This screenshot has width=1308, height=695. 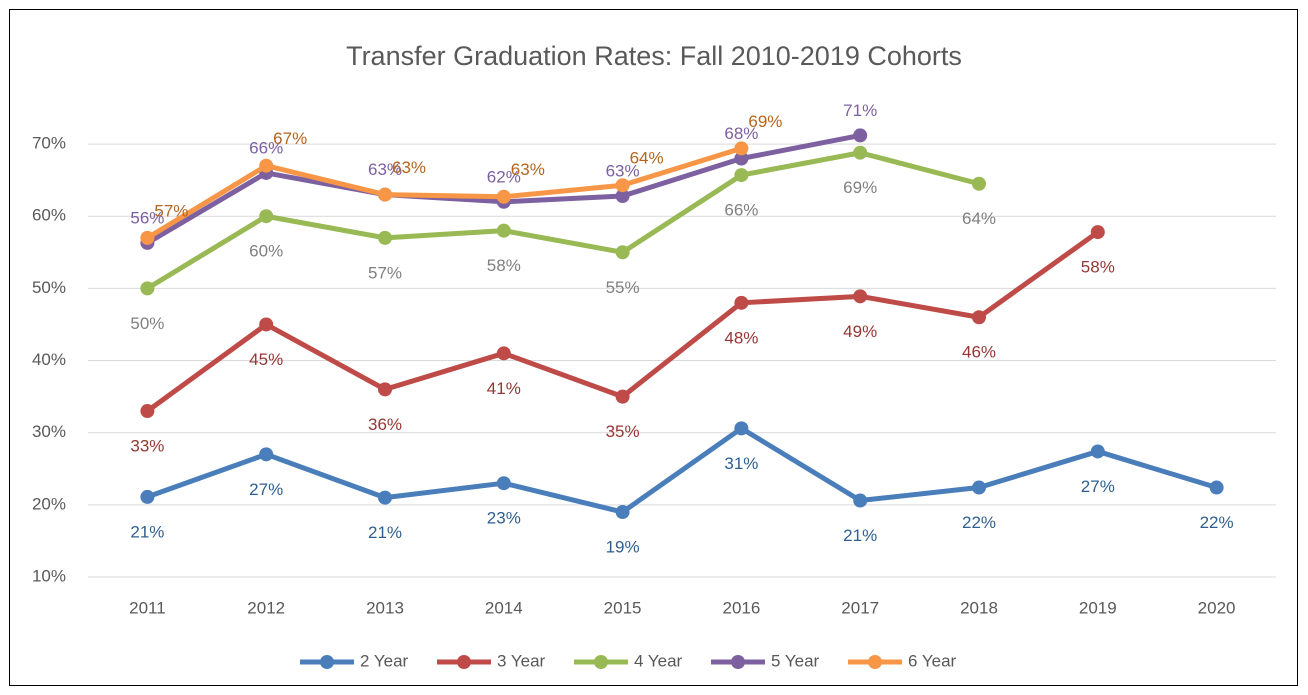 I want to click on legend-label: 3 Year, so click(x=521, y=660).